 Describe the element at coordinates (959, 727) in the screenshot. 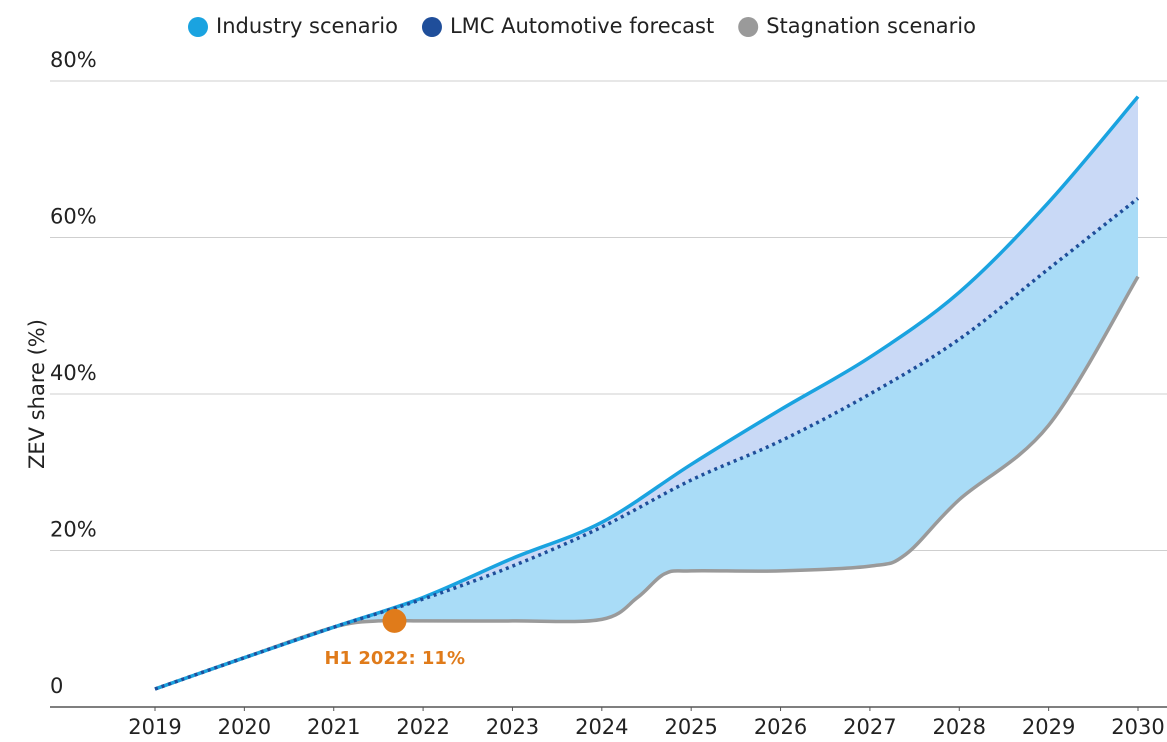

I see `x-tick-label: 2028` at that location.